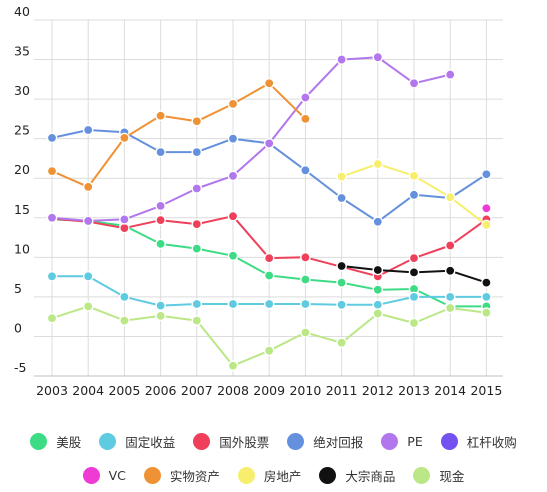  I want to click on legend-label: 固定收益, so click(150, 442).